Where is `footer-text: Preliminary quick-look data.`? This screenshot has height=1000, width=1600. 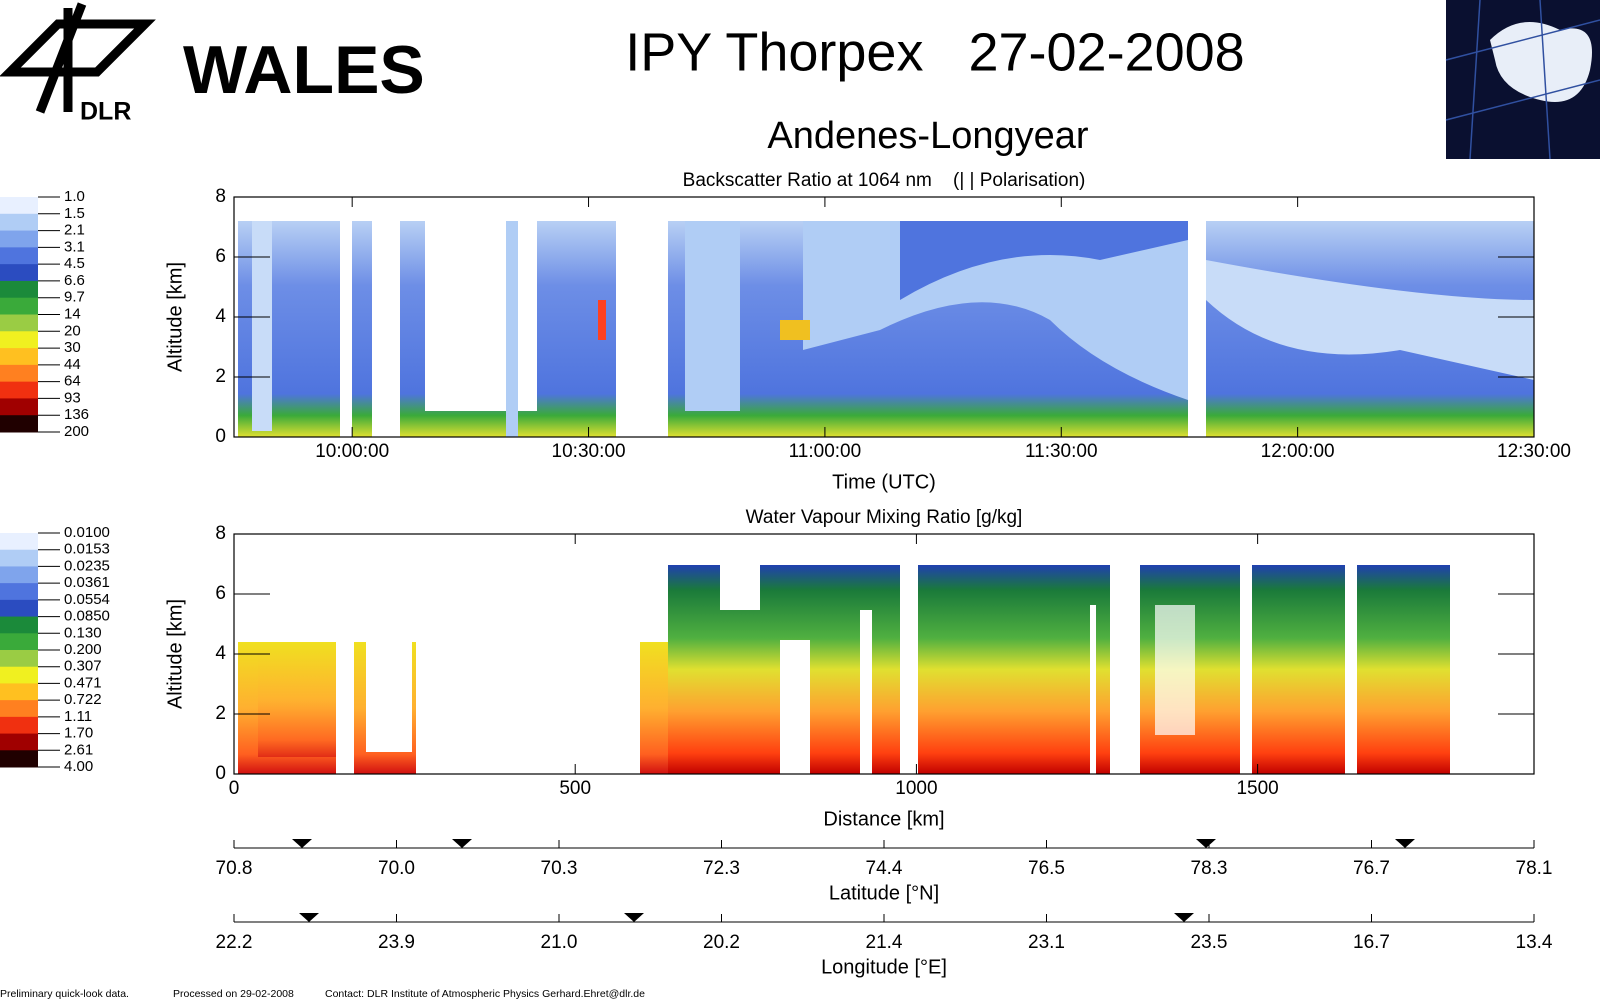
footer-text: Preliminary quick-look data. is located at coordinates (64, 994).